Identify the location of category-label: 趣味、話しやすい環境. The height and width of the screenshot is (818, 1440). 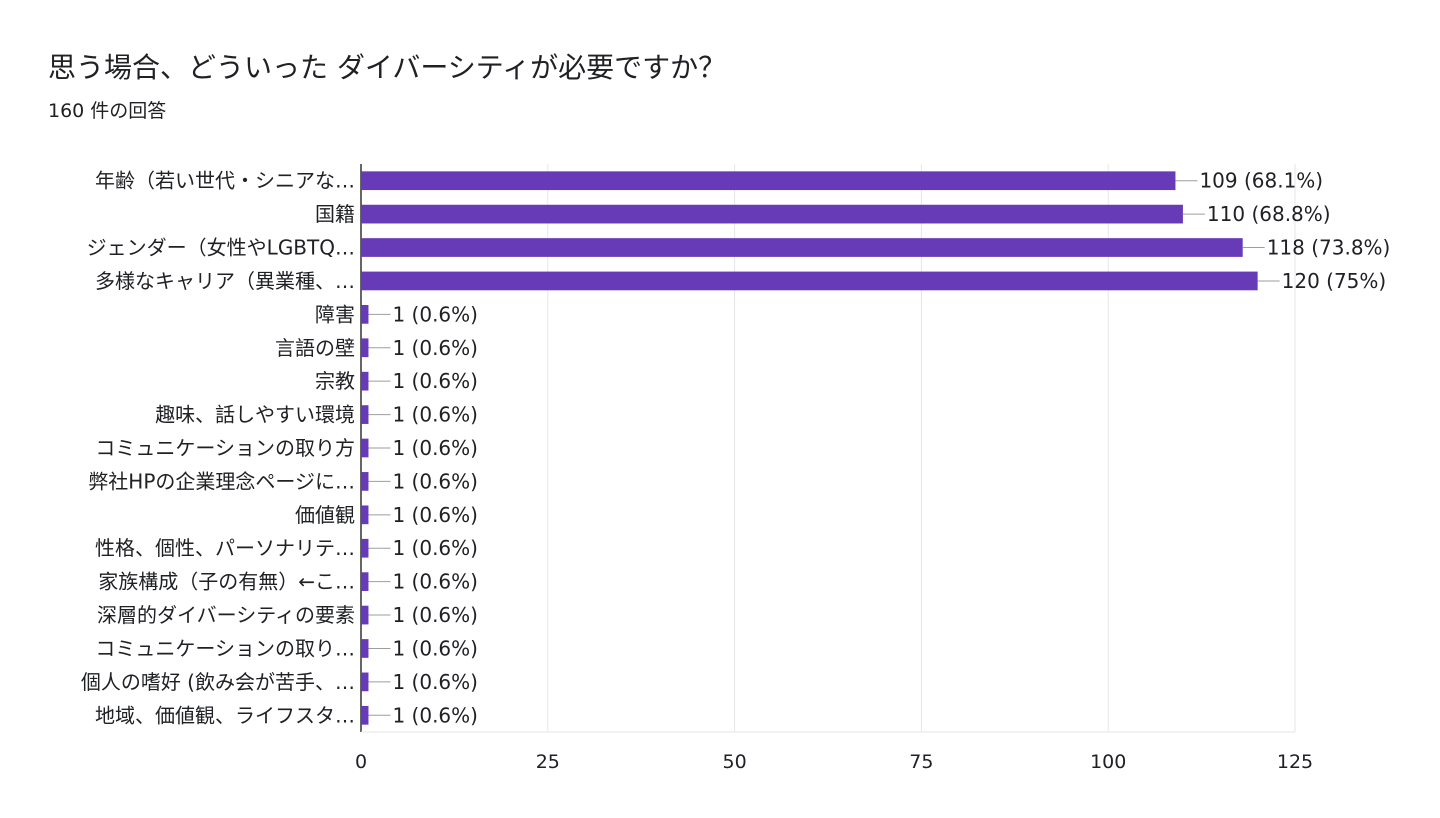
(255, 415).